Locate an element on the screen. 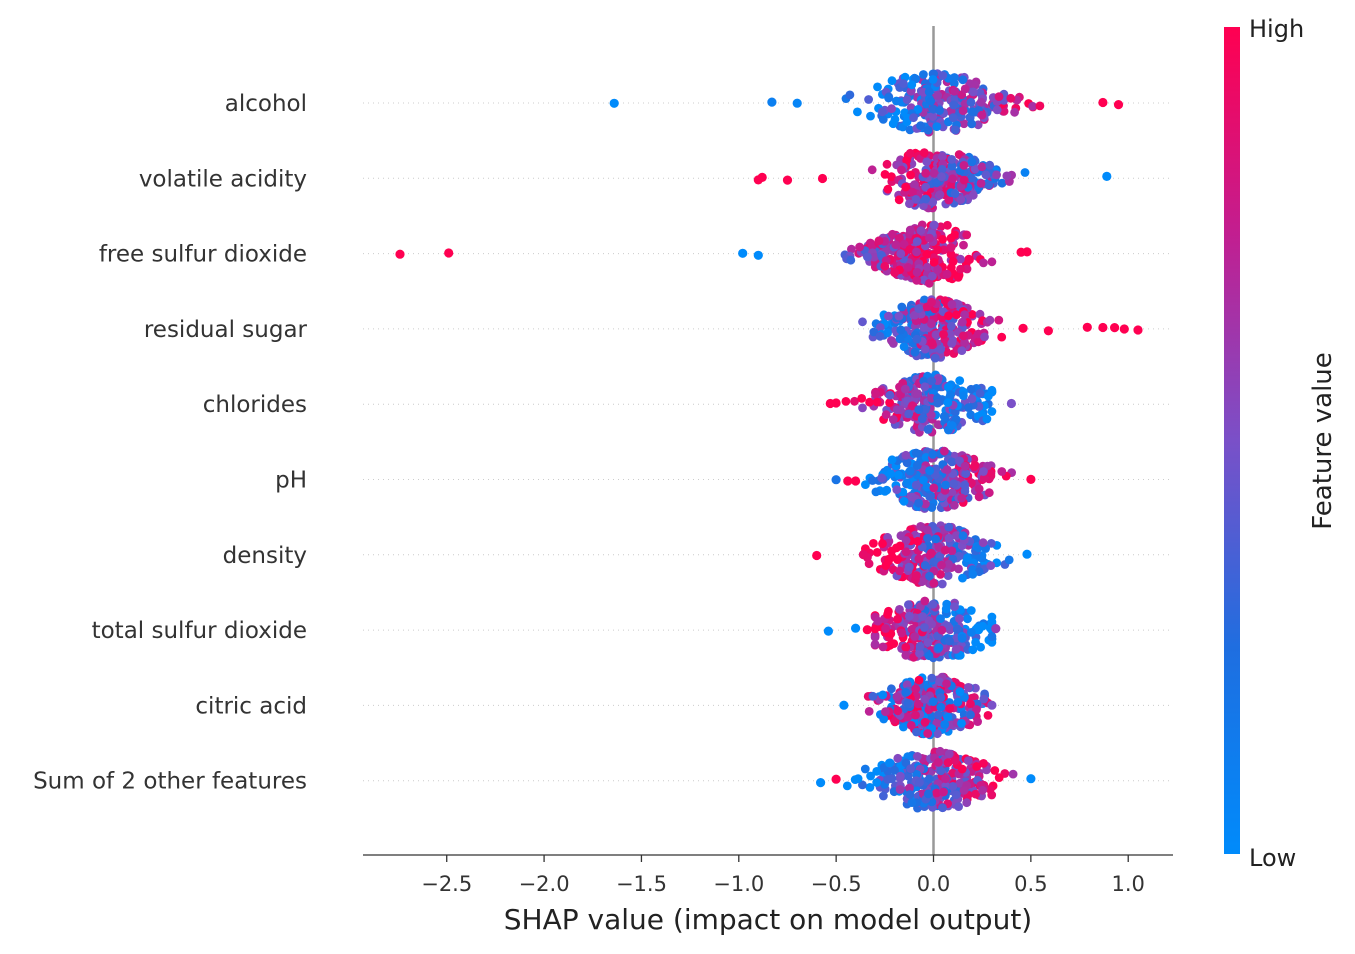 The width and height of the screenshot is (1355, 954). outlier-dot-free-sulfur-dioxide is located at coordinates (758, 255).